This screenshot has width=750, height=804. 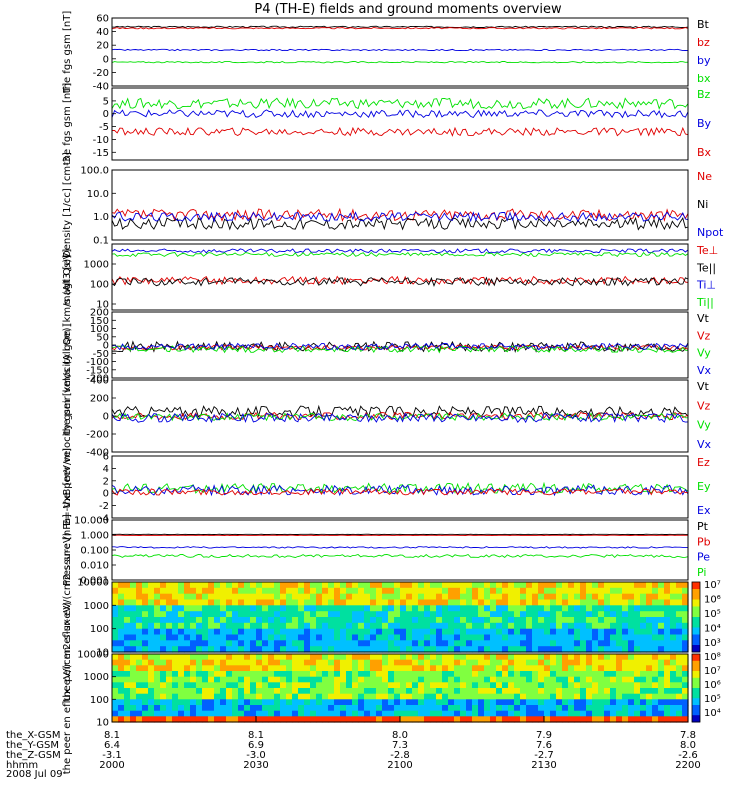 I want to click on legend-entry: Pi, so click(x=701, y=572).